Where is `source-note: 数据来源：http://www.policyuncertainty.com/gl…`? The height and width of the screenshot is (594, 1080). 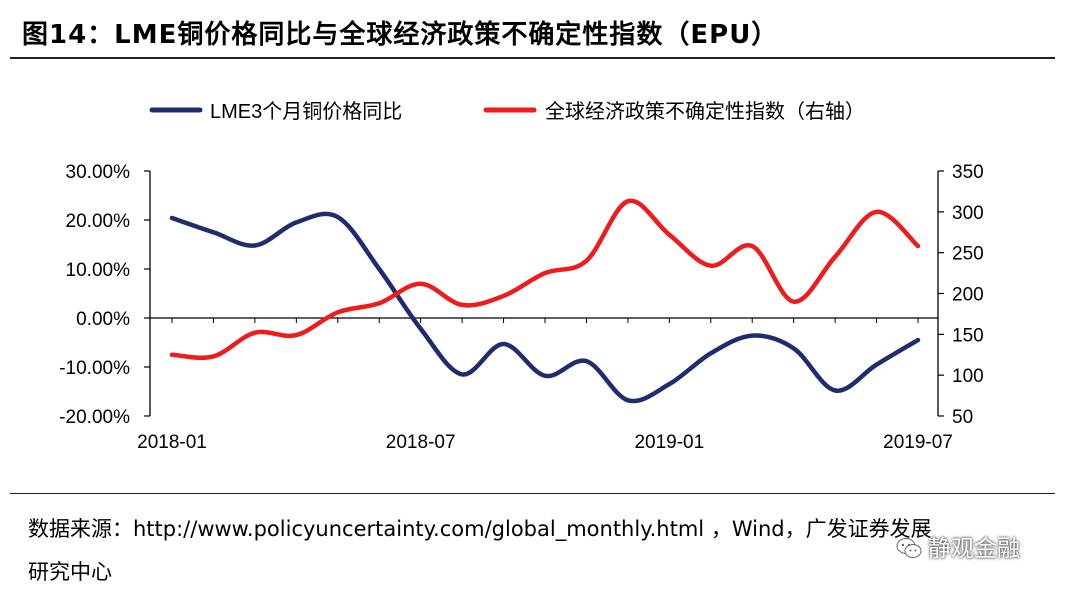
source-note: 数据来源：http://www.policyuncertainty.com/gl… is located at coordinates (538, 551).